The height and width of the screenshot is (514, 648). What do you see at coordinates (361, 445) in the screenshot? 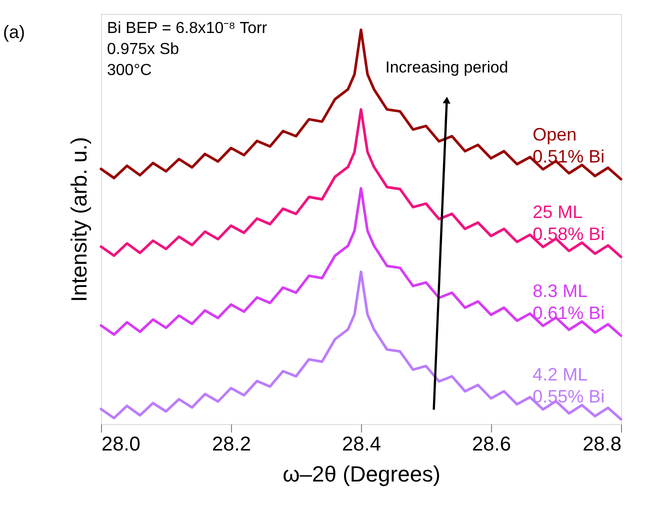
I see `x-tick-label: 28.4` at bounding box center [361, 445].